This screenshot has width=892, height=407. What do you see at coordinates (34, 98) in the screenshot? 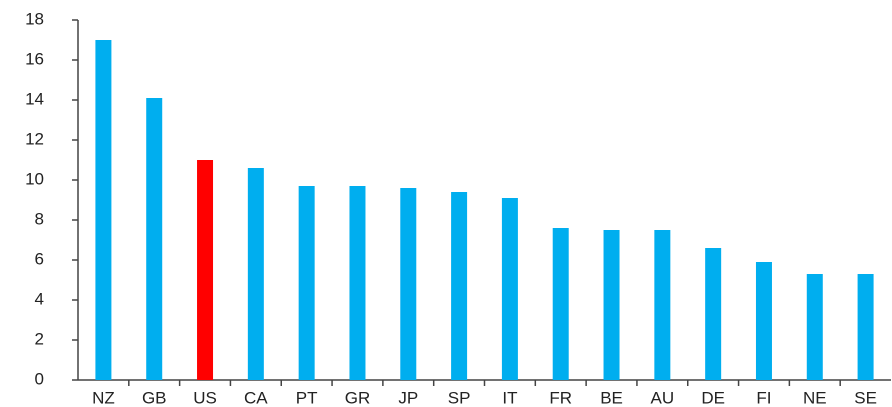
I see `y-tick-label: 14` at bounding box center [34, 98].